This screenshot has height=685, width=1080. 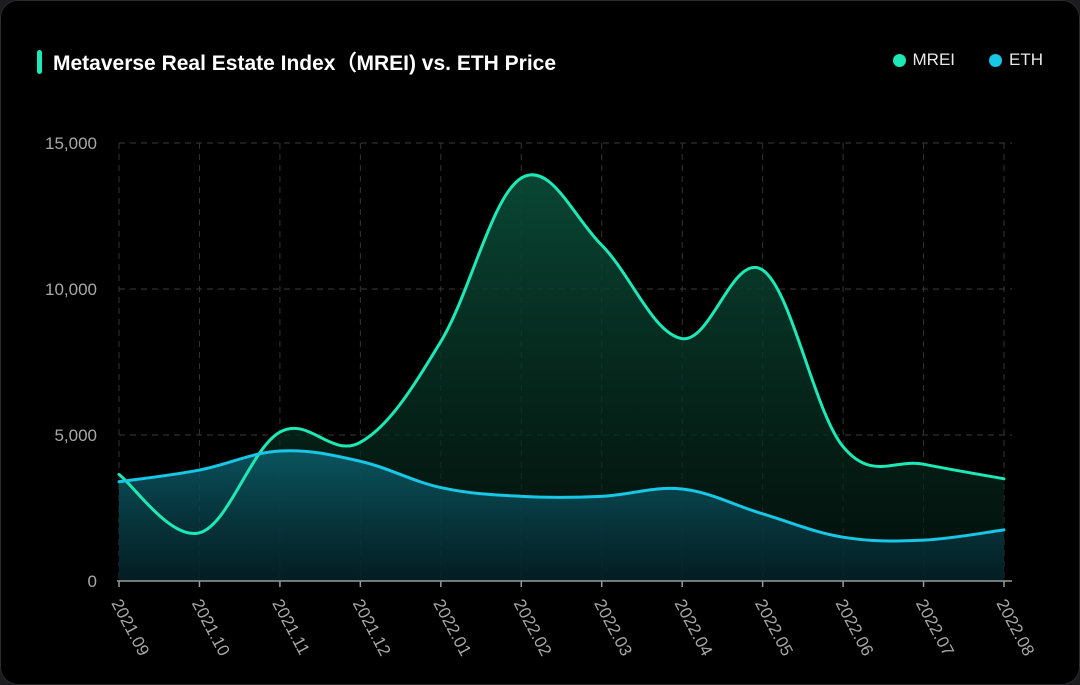 I want to click on y-tick-label-3: 15,000, so click(x=71, y=143).